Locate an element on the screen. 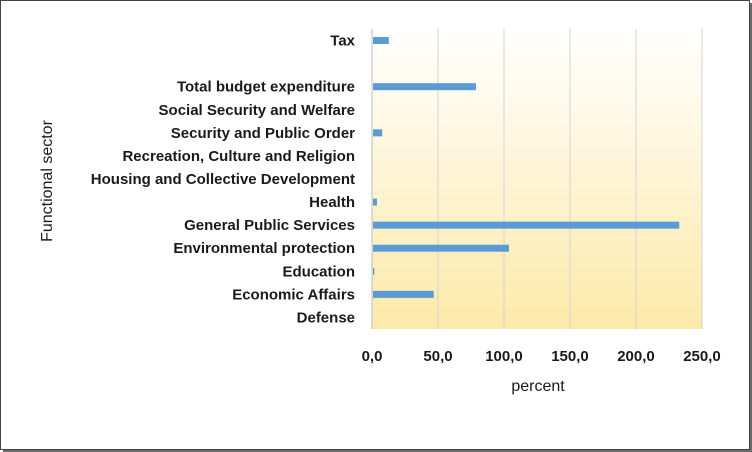 The height and width of the screenshot is (452, 752). category-label: Social Security and Welfare is located at coordinates (257, 110).